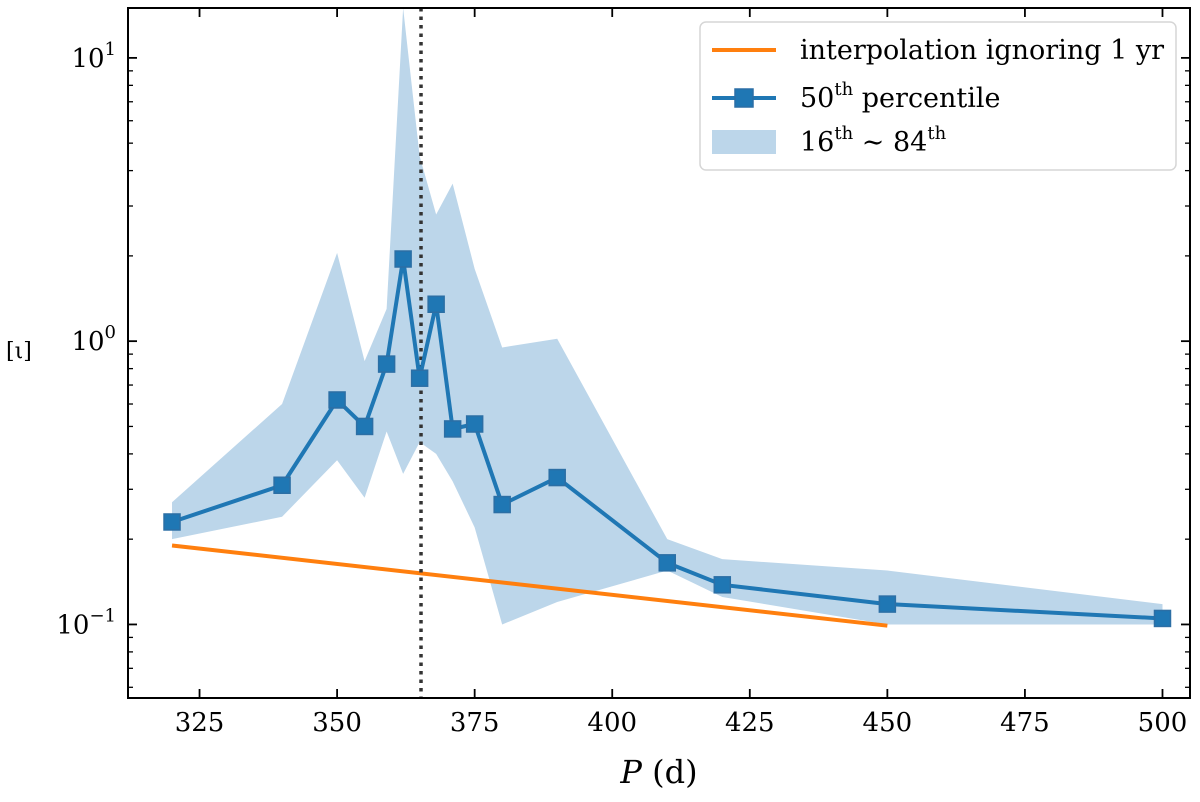  What do you see at coordinates (612, 723) in the screenshot?
I see `x-tick-label: 400` at bounding box center [612, 723].